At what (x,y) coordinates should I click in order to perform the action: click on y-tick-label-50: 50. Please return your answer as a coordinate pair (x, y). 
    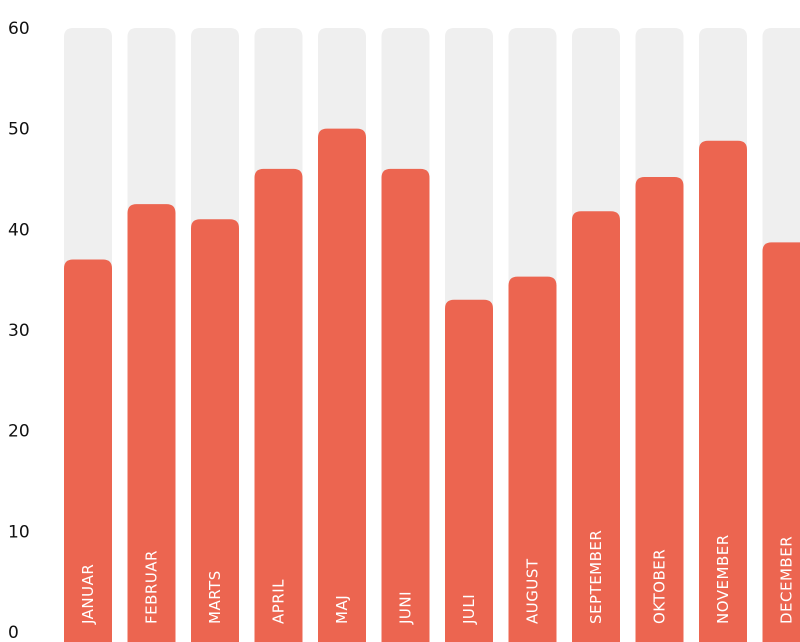
    Looking at the image, I should click on (19, 130).